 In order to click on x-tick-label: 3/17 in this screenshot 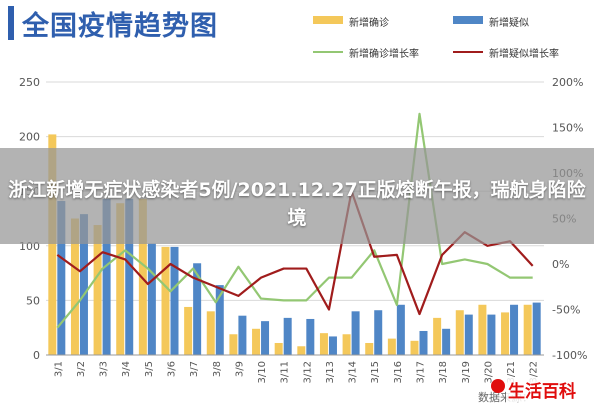, I will do `click(421, 372)`.